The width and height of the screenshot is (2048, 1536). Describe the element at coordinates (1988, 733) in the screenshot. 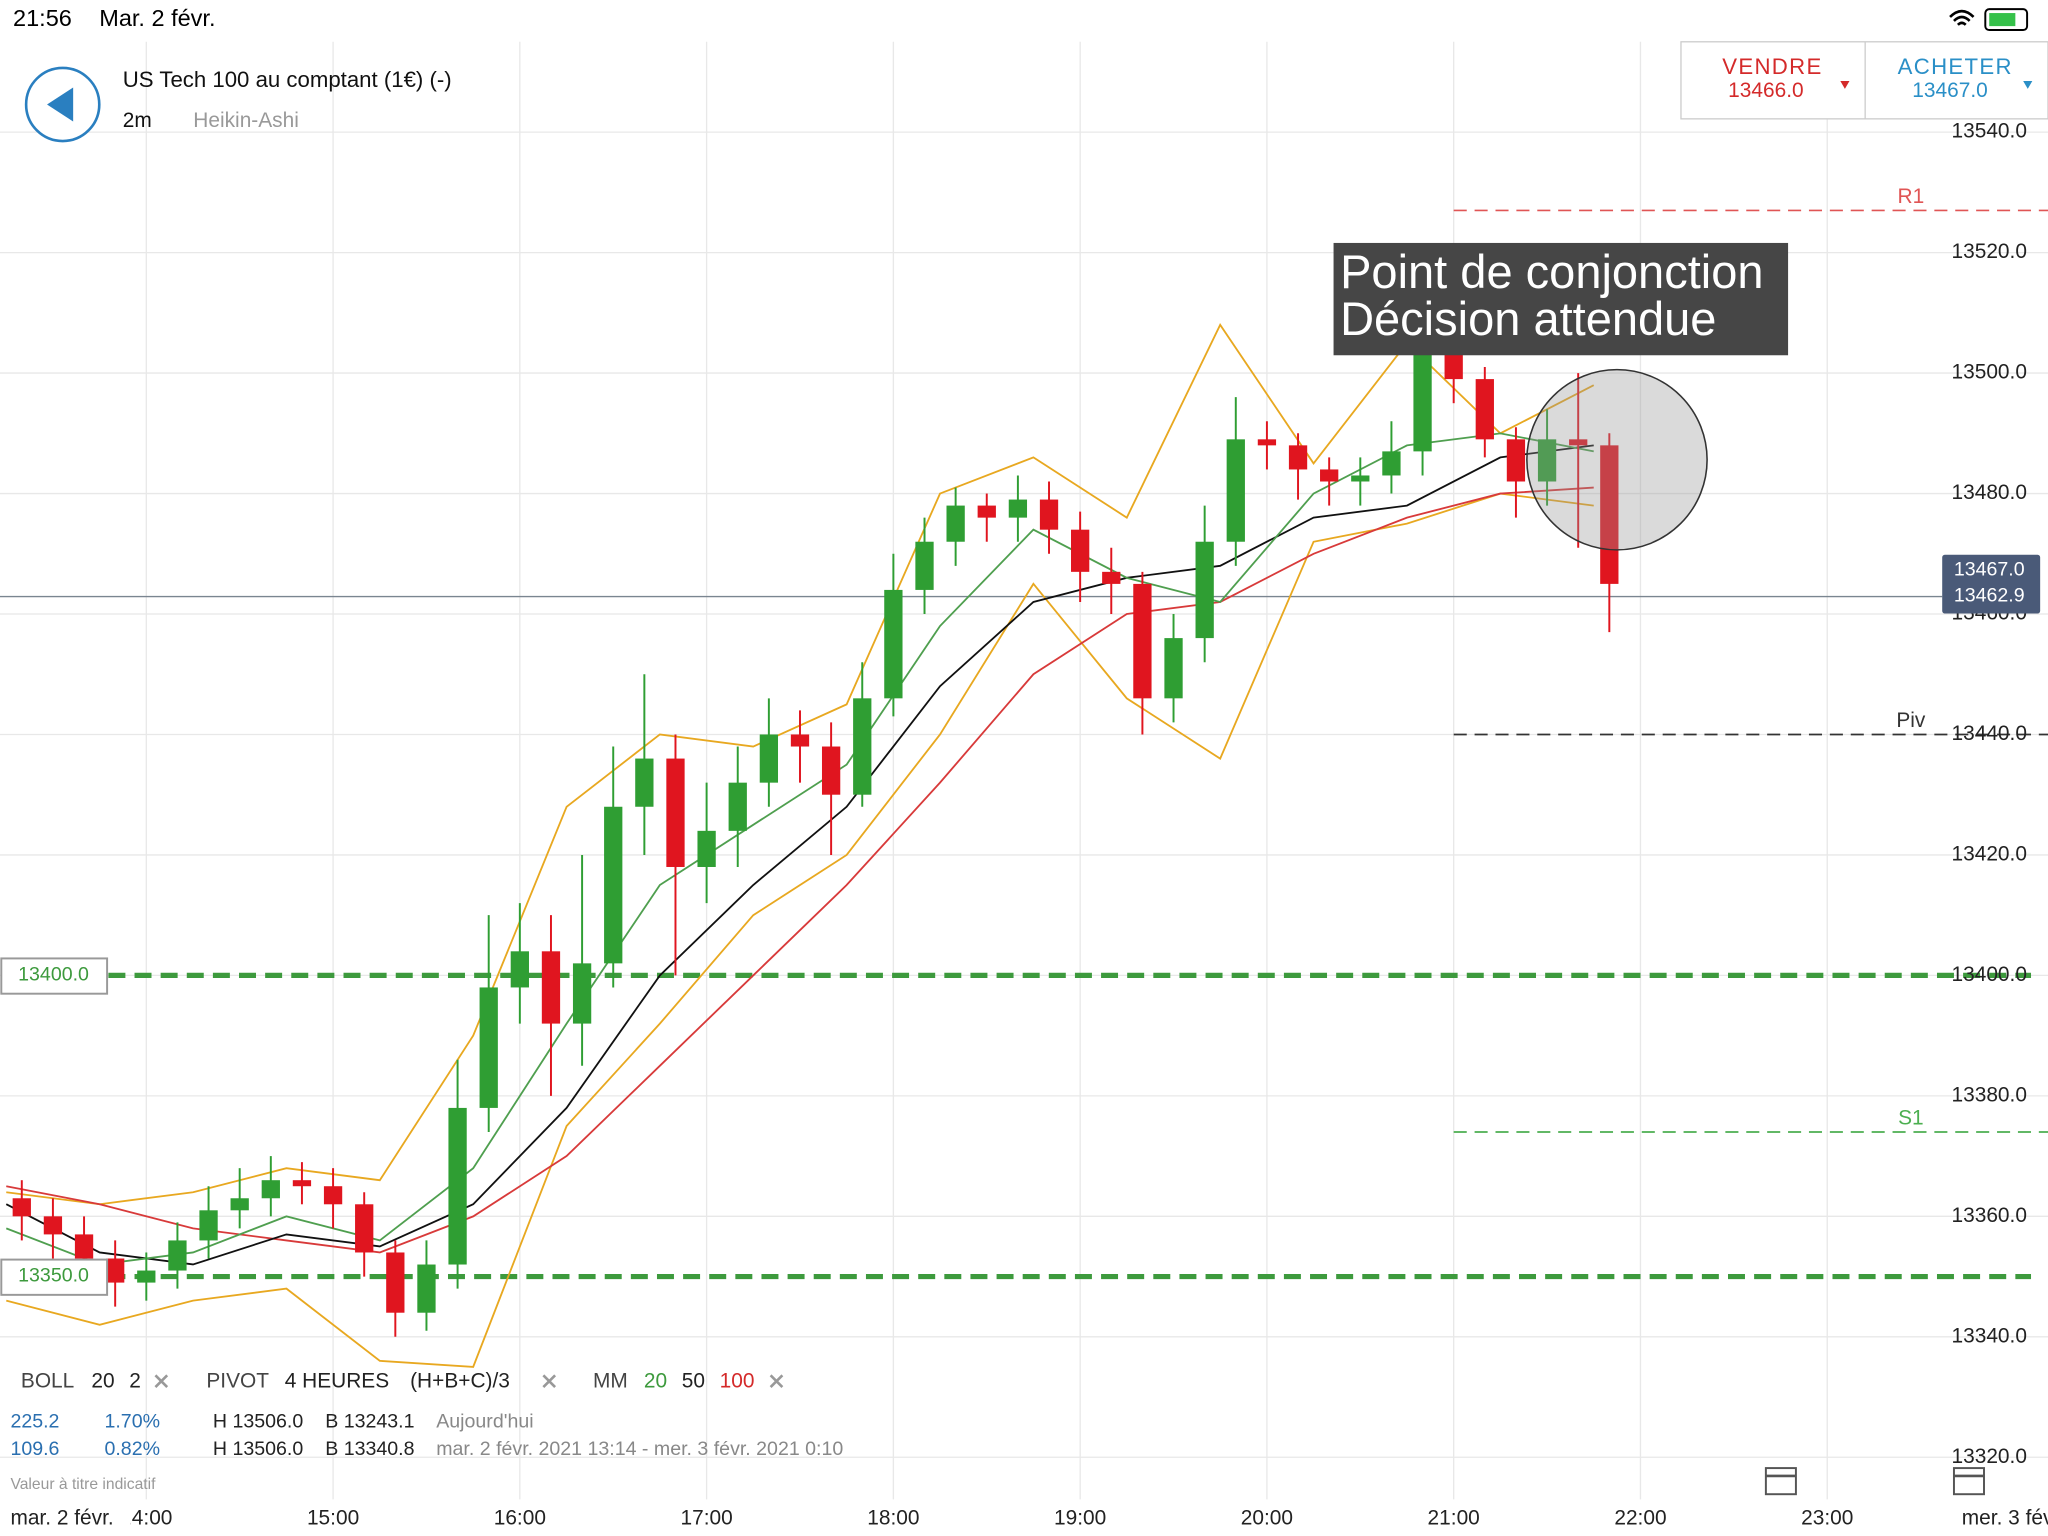

I see `y-tick-label: 13440.0` at that location.